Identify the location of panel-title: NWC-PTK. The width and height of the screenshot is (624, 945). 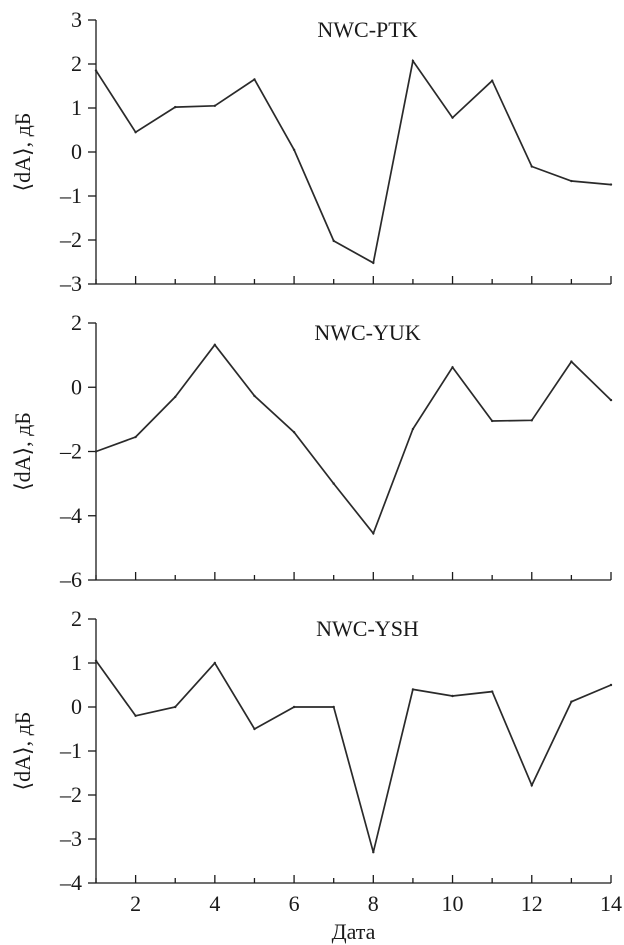
(367, 29).